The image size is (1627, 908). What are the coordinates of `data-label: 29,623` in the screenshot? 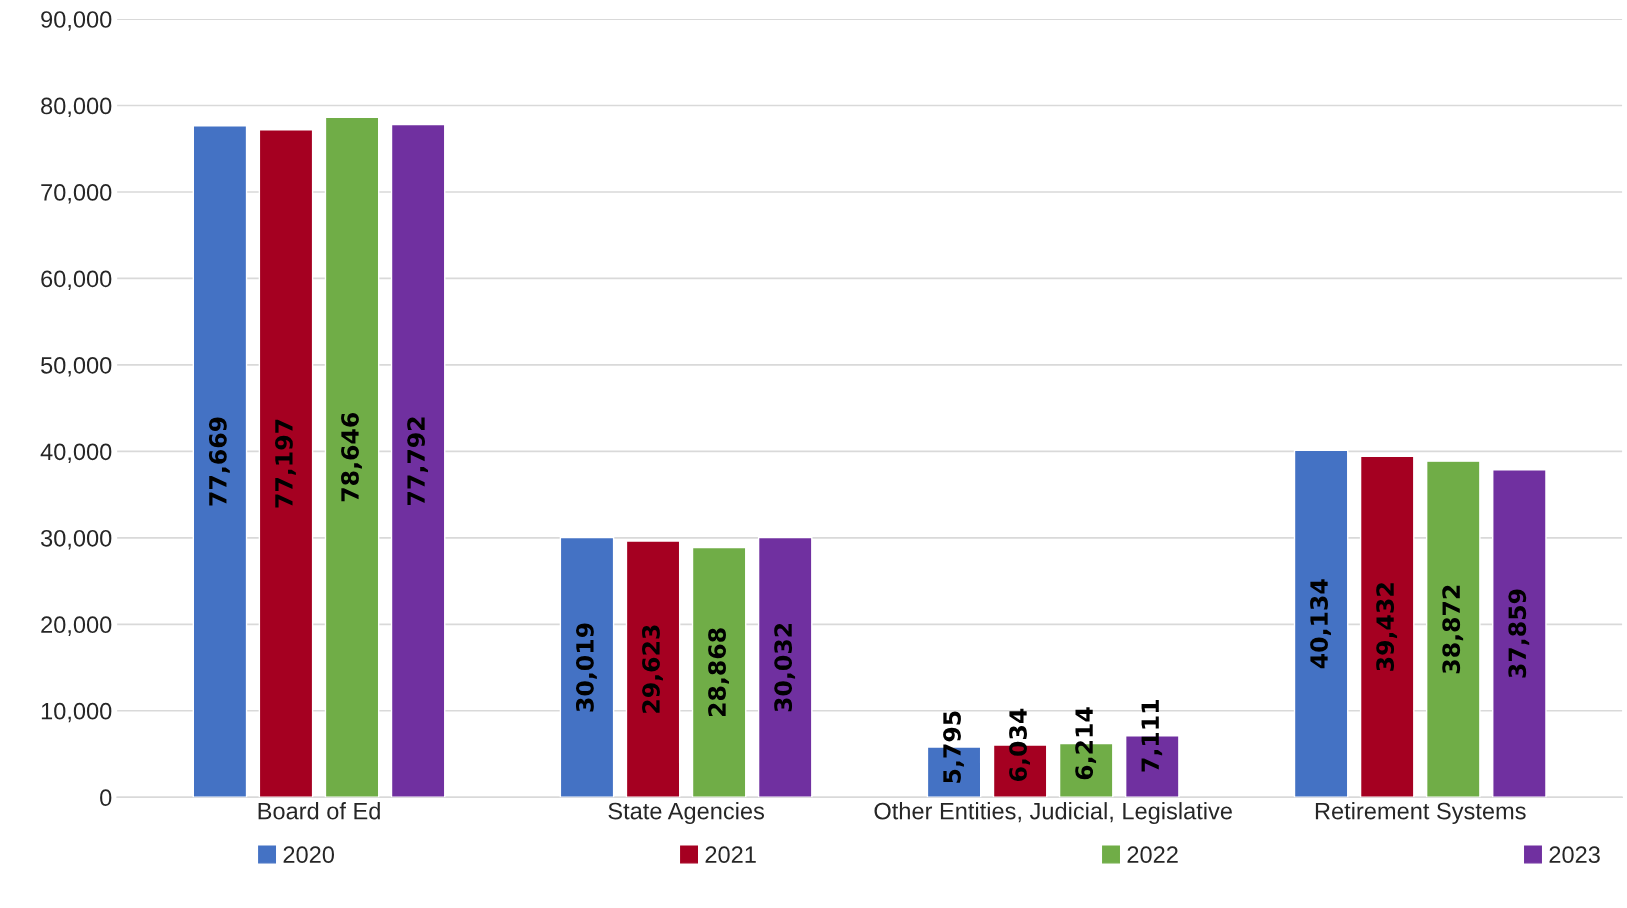 It's located at (652, 669).